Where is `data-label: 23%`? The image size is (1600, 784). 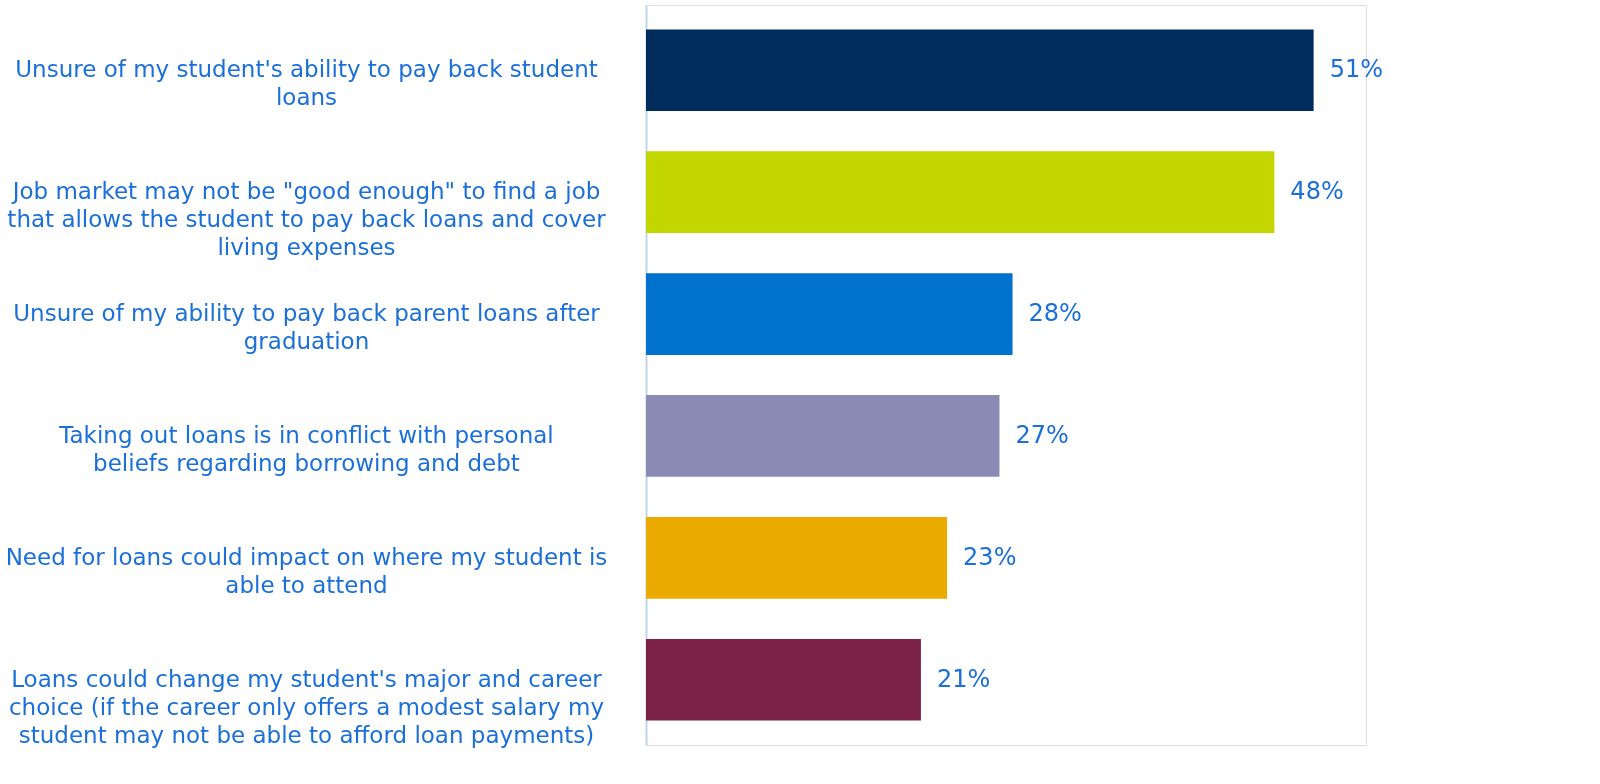
data-label: 23% is located at coordinates (990, 556).